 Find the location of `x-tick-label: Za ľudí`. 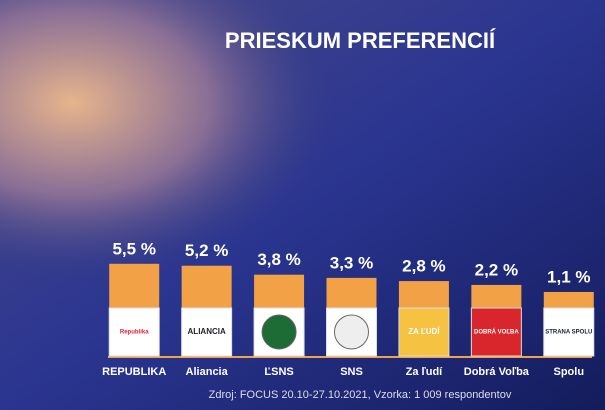

x-tick-label: Za ľudí is located at coordinates (425, 372).